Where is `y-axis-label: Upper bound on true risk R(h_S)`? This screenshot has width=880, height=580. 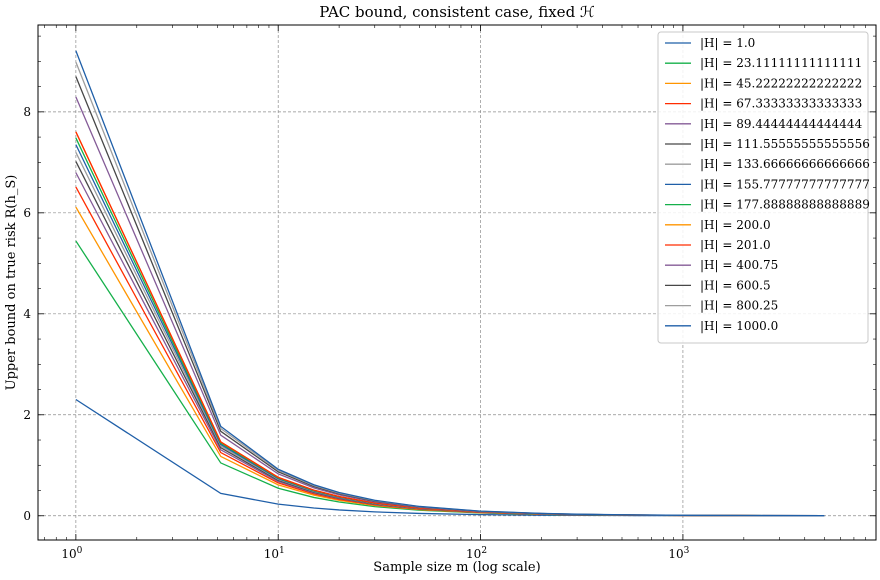
y-axis-label: Upper bound on true risk R(h_S) is located at coordinates (11, 283).